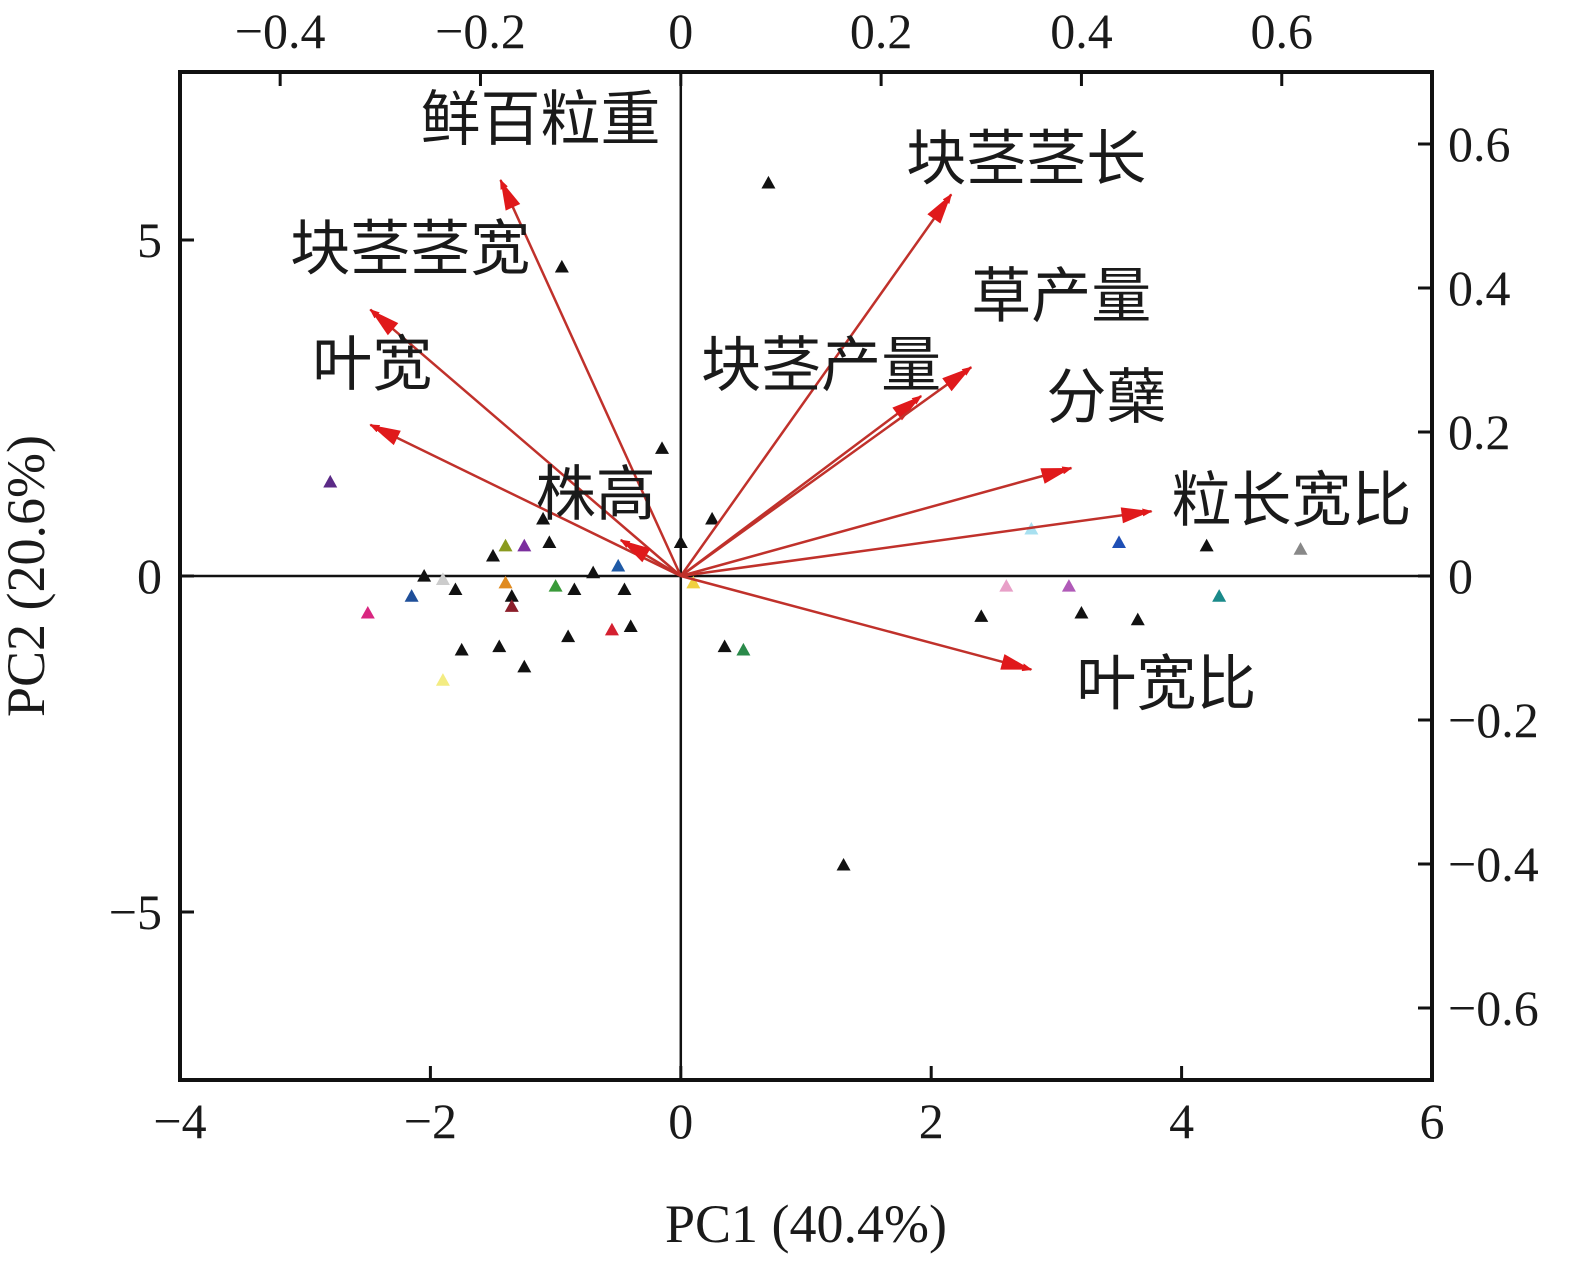  What do you see at coordinates (1026, 159) in the screenshot?
I see `loading-label: 块茎茎长` at bounding box center [1026, 159].